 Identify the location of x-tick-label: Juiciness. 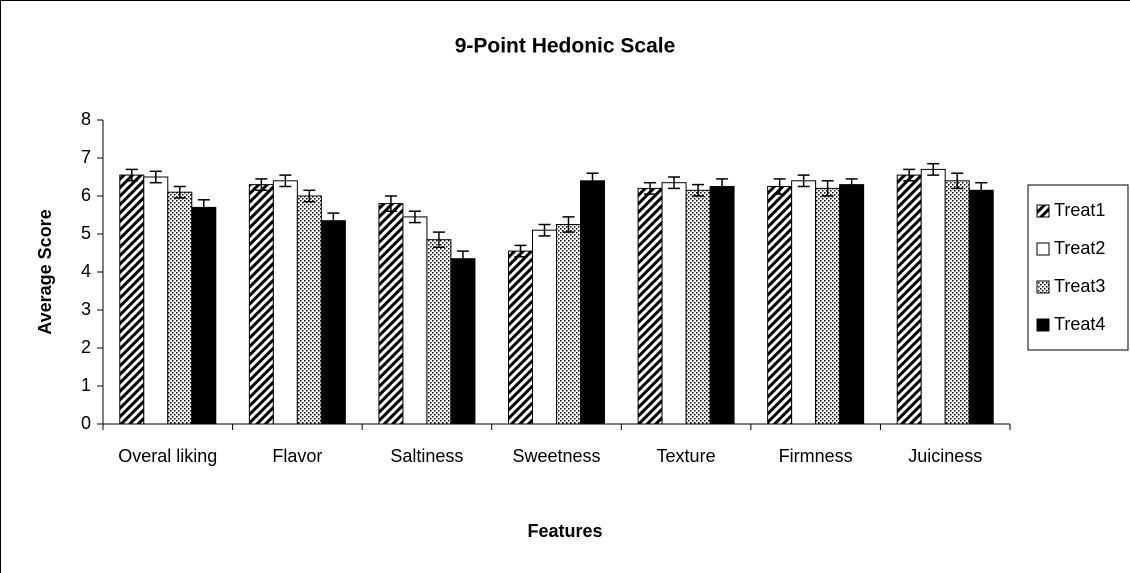
(945, 456).